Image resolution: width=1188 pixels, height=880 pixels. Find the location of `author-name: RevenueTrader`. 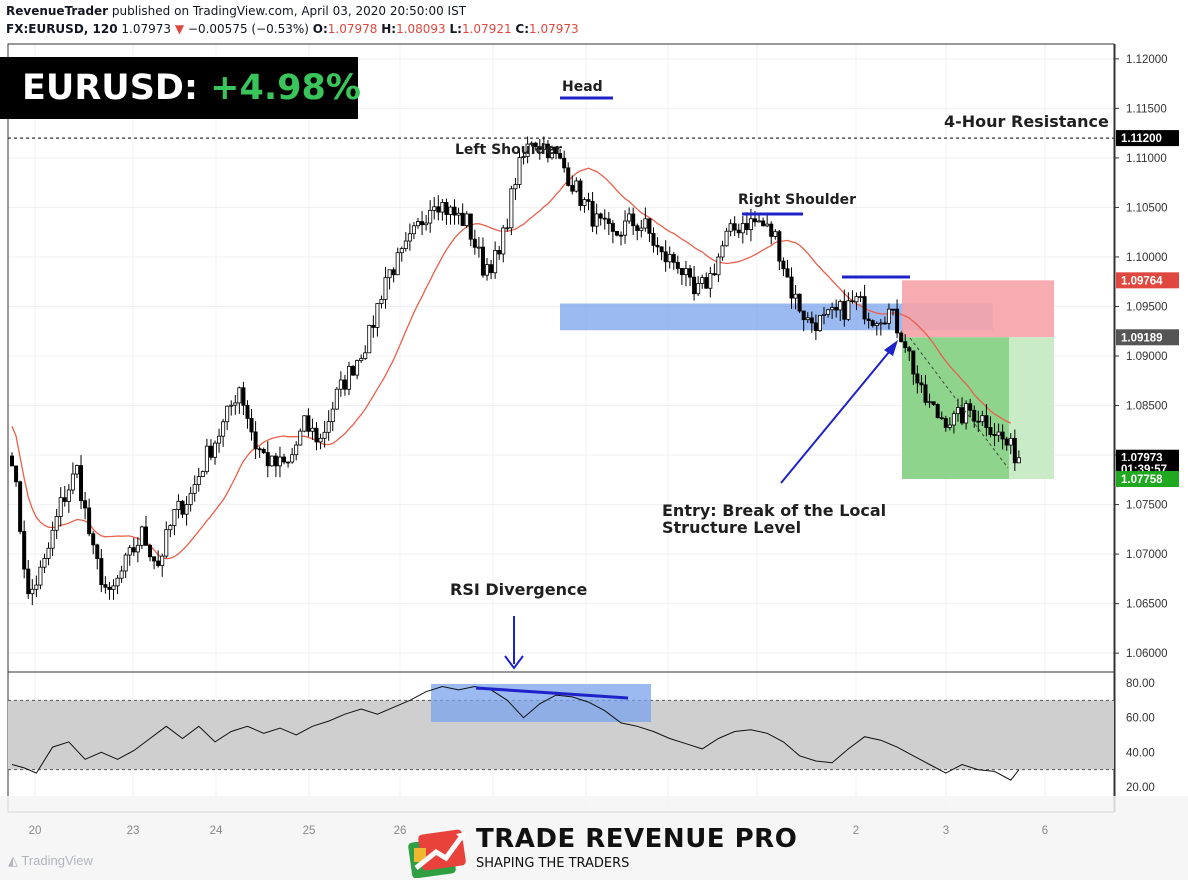

author-name: RevenueTrader is located at coordinates (57, 11).